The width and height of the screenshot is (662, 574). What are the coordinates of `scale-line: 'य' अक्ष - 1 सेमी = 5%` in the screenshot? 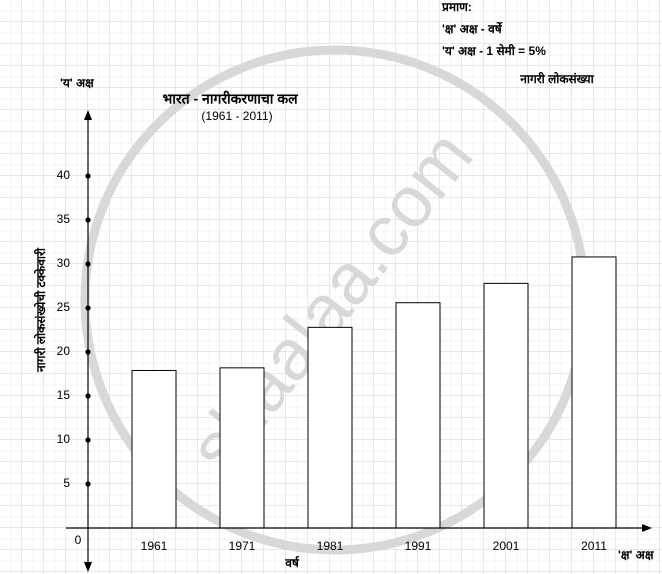 It's located at (494, 51).